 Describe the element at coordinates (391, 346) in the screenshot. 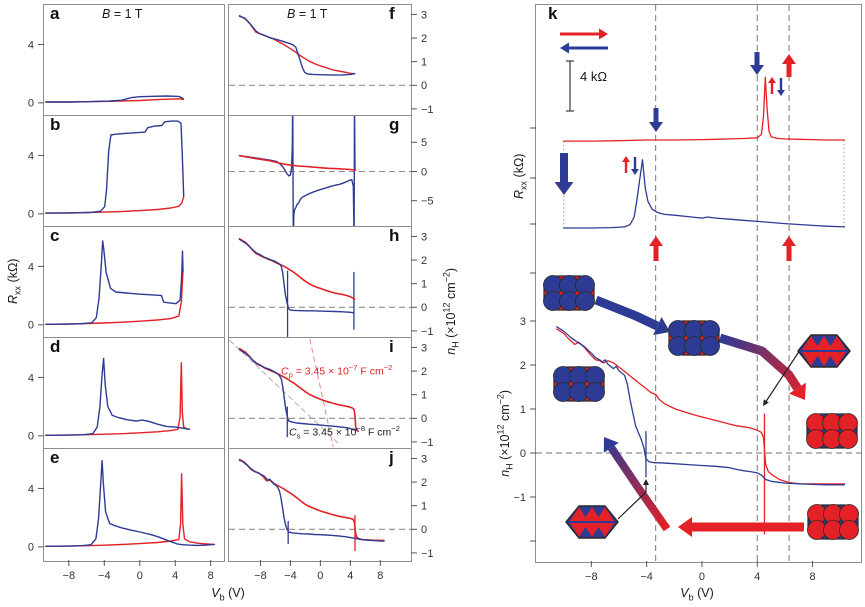

I see `panel-letter-i: i` at that location.